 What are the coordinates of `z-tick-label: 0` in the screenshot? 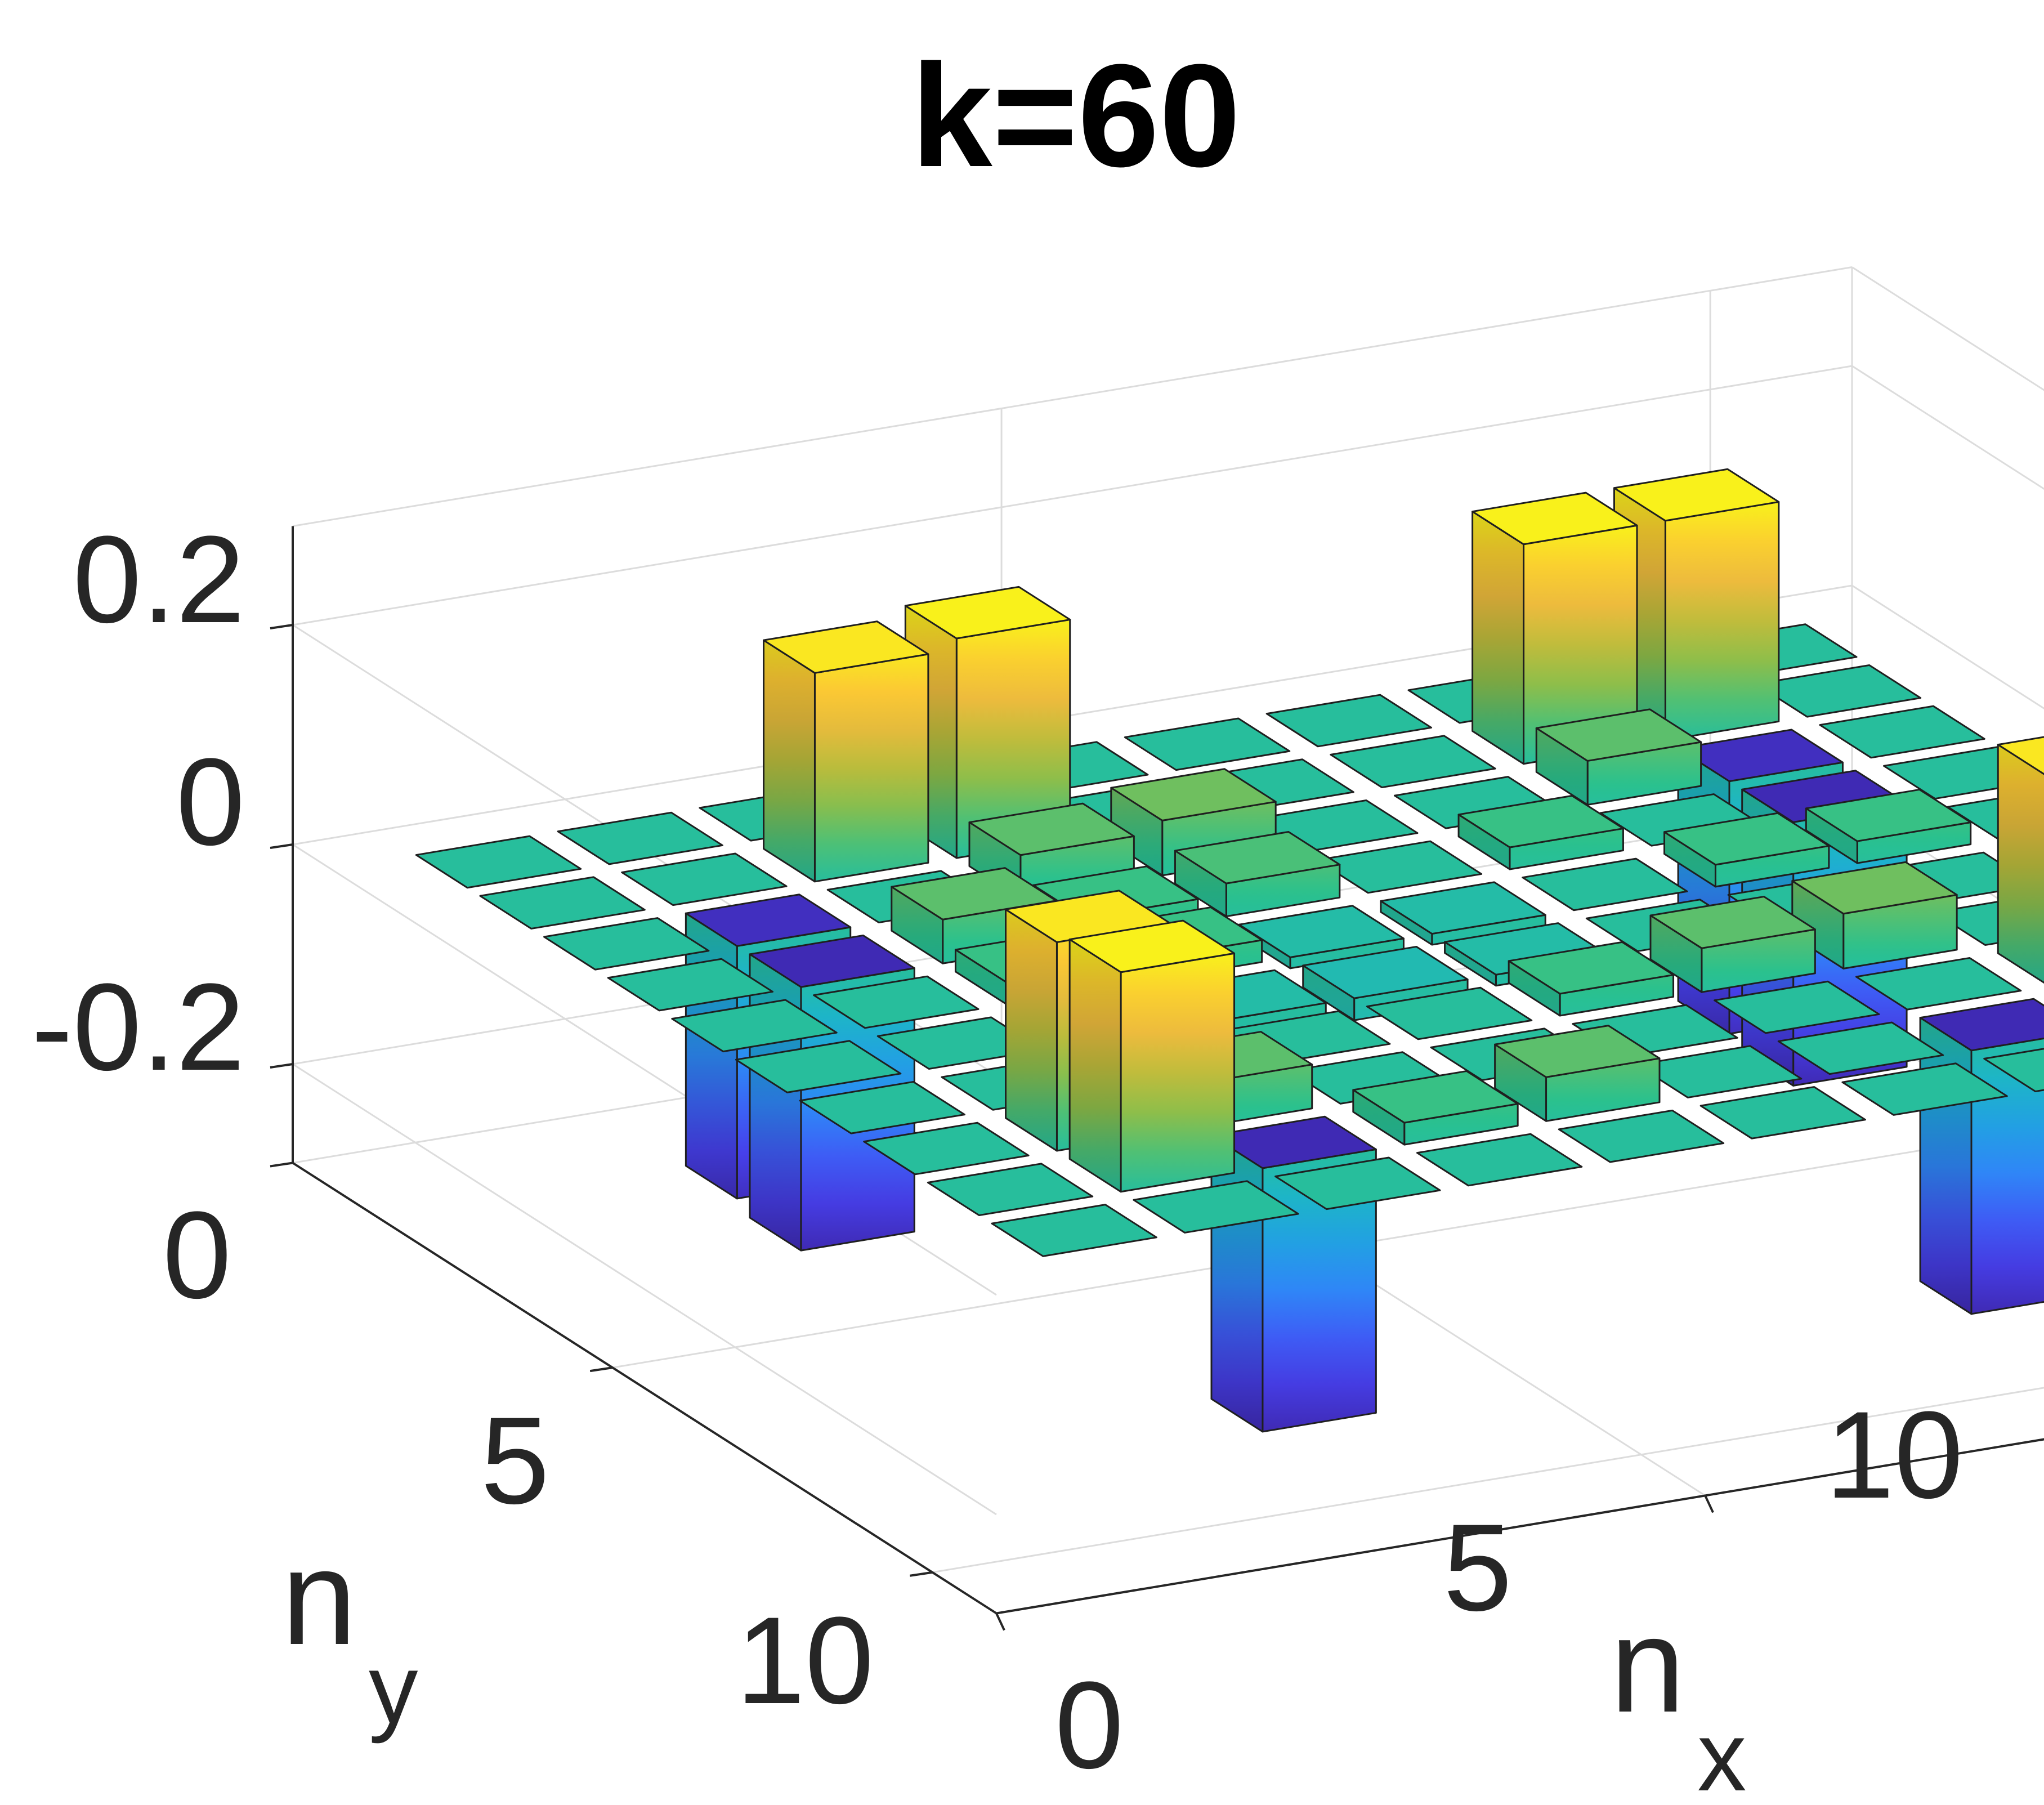 It's located at (210, 801).